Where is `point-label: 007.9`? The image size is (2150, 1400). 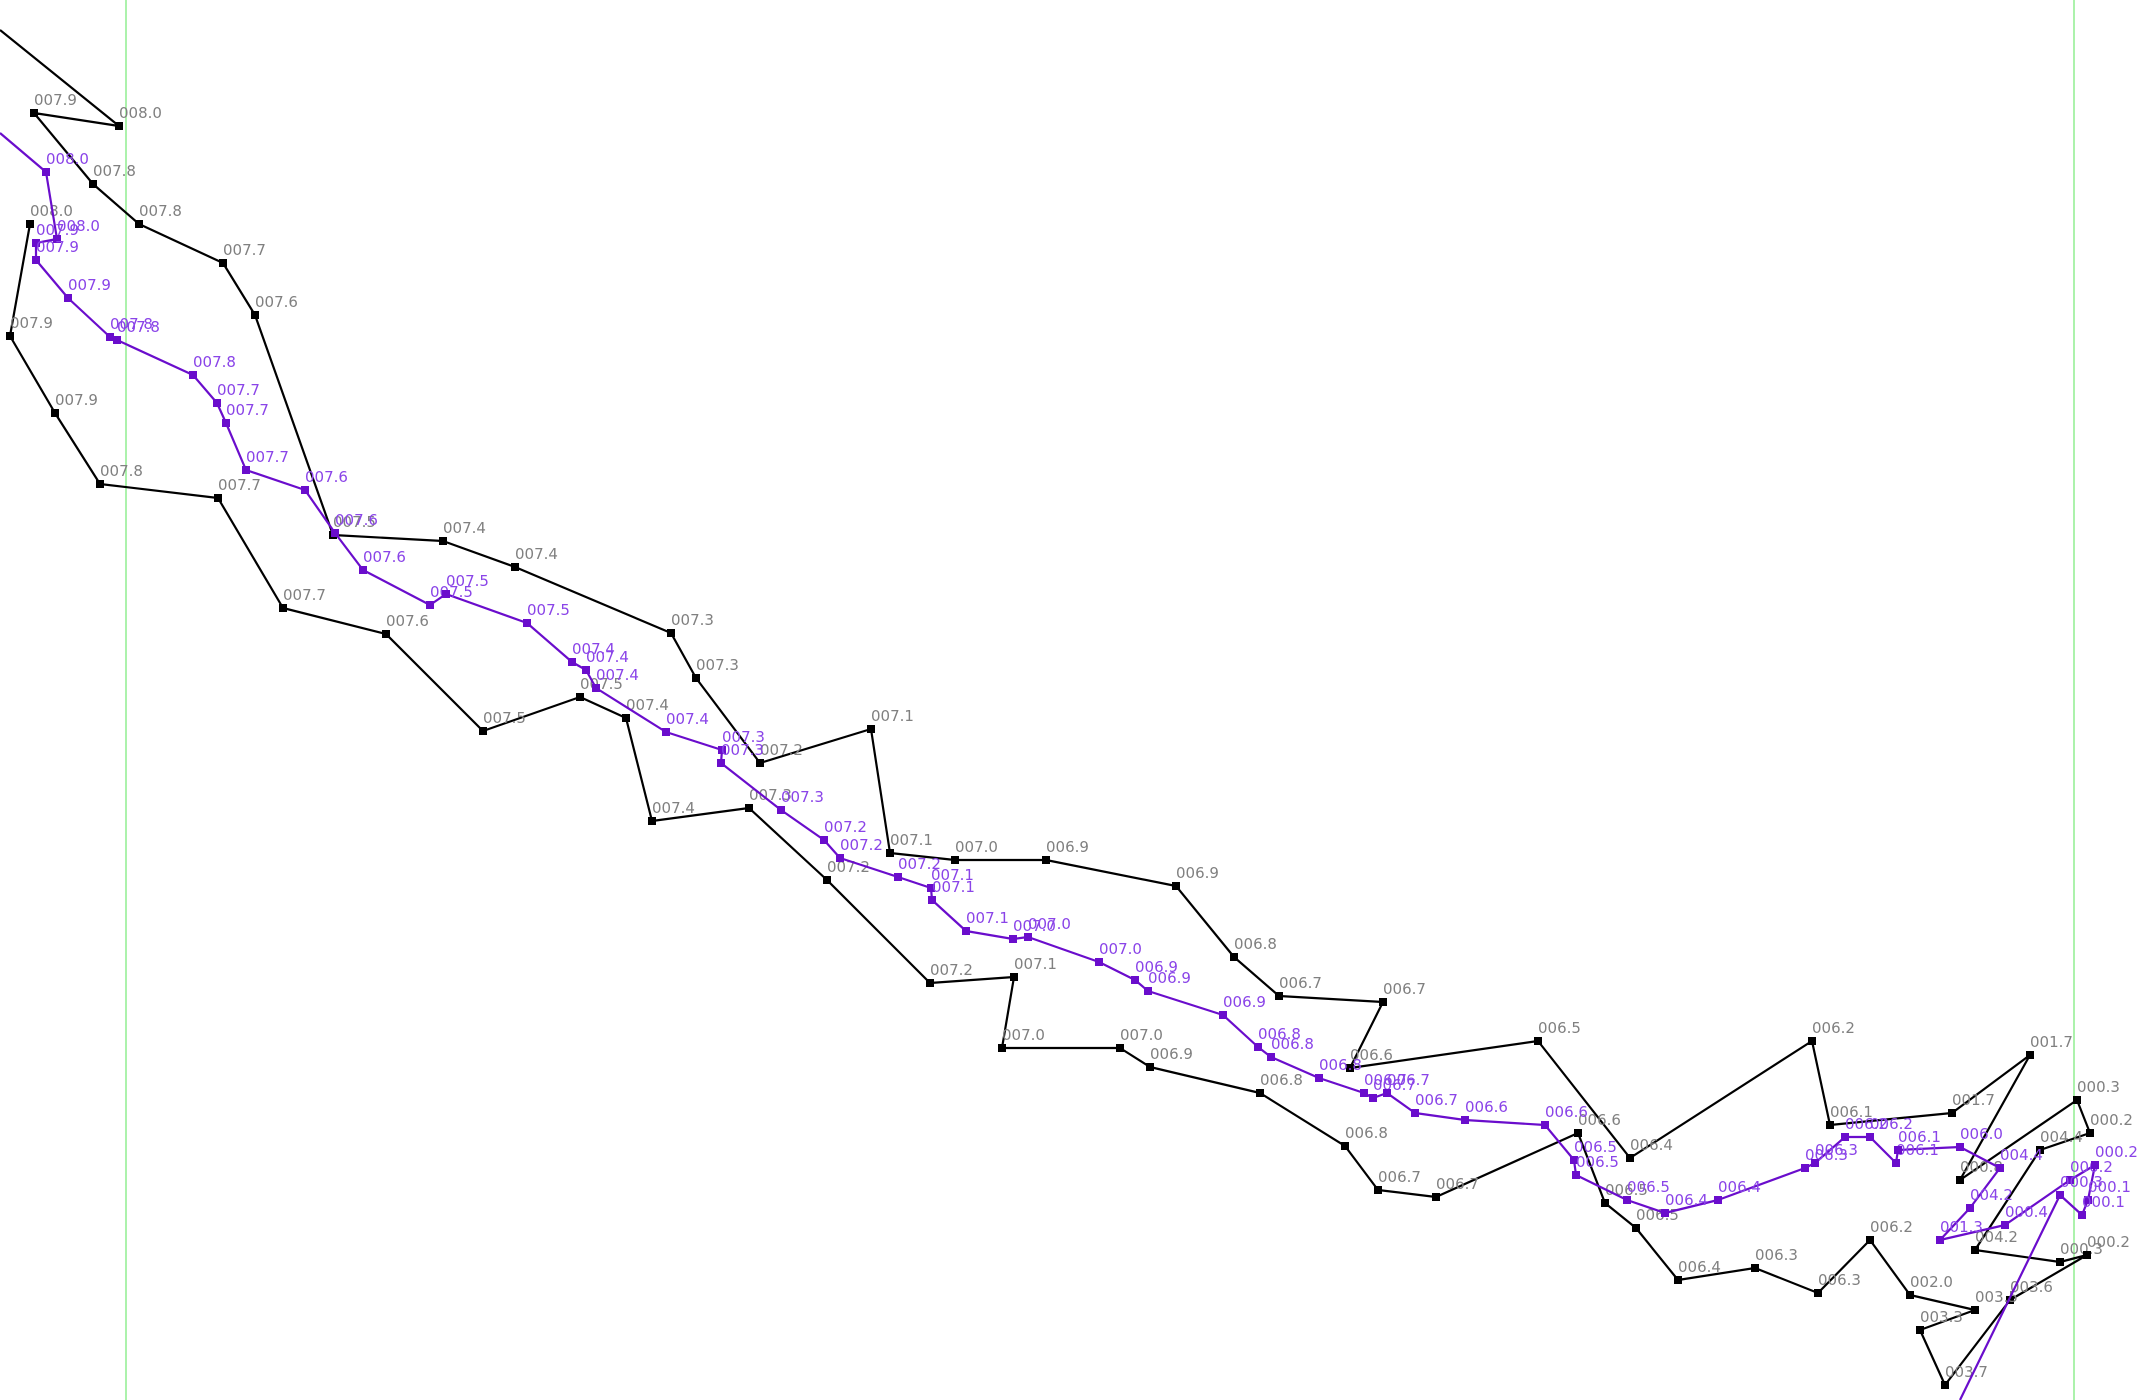
point-label: 007.9 is located at coordinates (57, 247).